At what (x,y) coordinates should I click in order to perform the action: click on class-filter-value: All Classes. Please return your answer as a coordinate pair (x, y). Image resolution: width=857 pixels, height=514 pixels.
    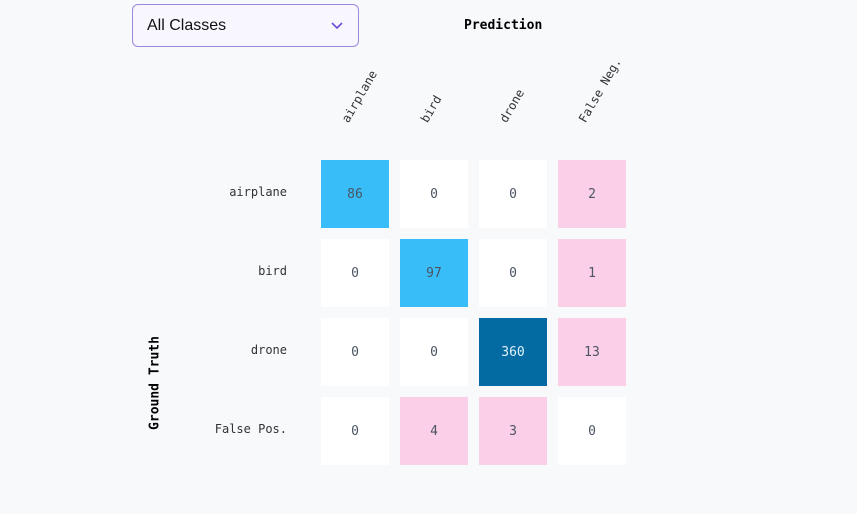
    Looking at the image, I should click on (187, 25).